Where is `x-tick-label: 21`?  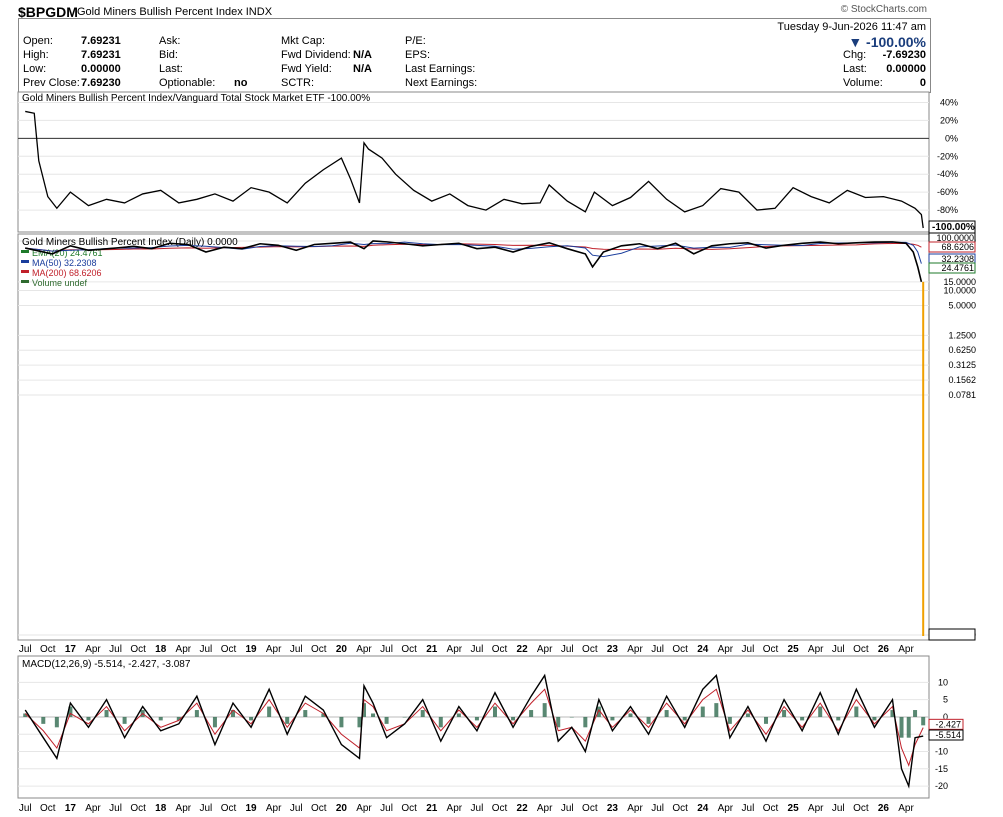 x-tick-label: 21 is located at coordinates (432, 808).